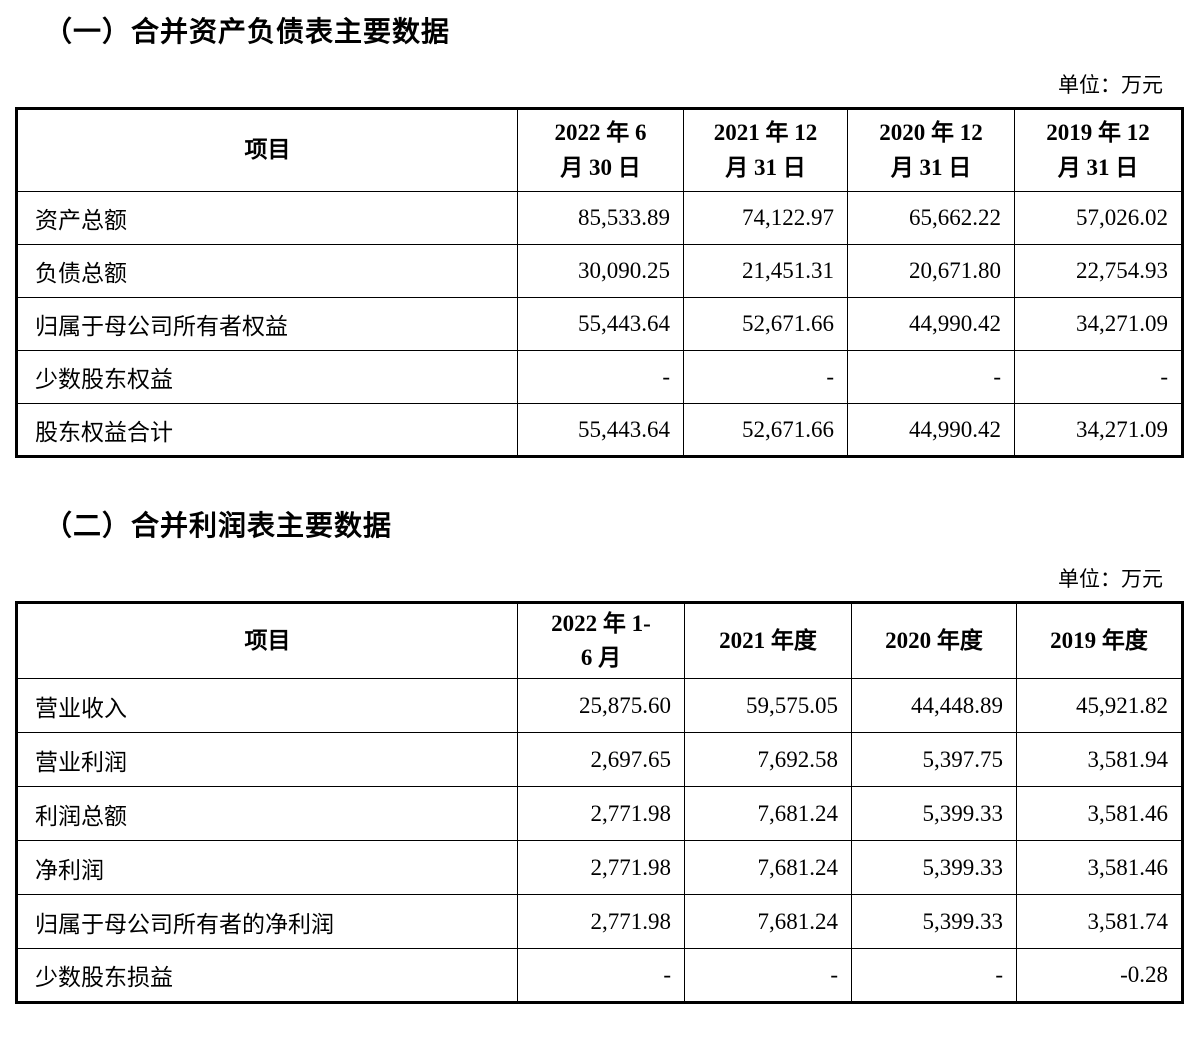  Describe the element at coordinates (598, 476) in the screenshot. I see `section-gap` at that location.